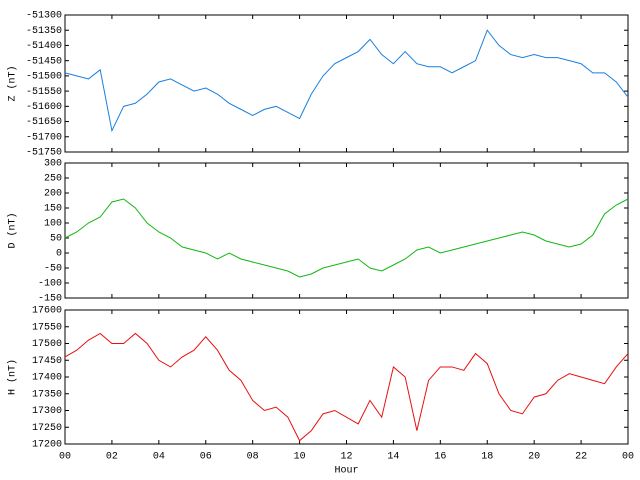  What do you see at coordinates (59, 254) in the screenshot?
I see `y-tick-label: 0` at bounding box center [59, 254].